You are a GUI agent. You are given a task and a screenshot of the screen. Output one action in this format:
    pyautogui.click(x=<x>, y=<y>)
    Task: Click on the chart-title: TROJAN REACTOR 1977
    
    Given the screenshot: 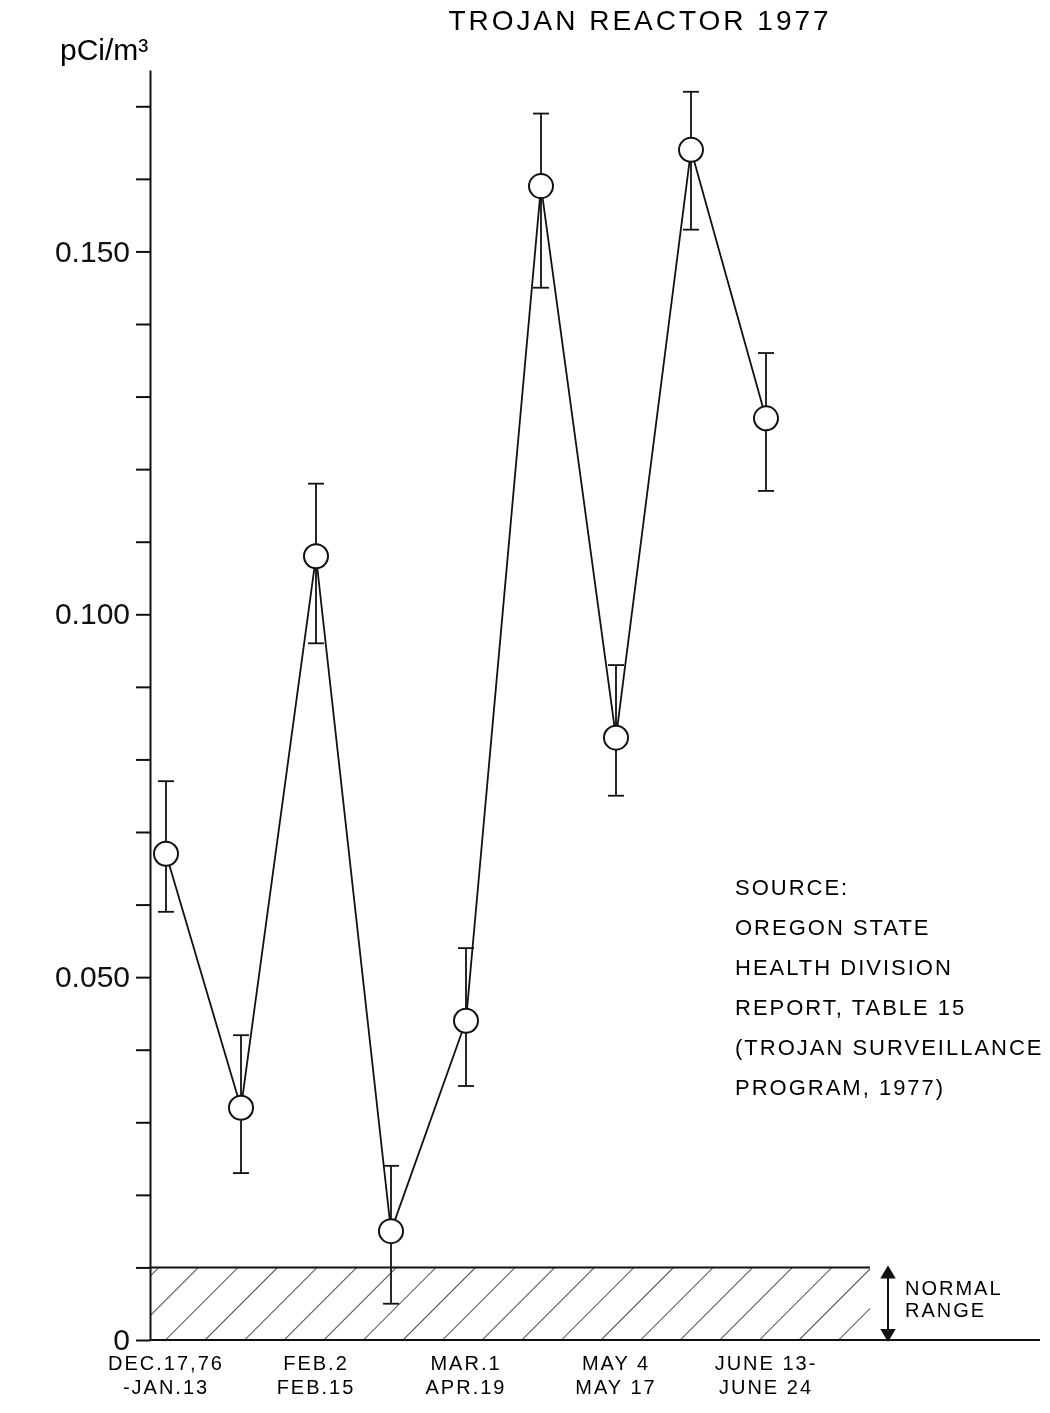 What is the action you would take?
    pyautogui.click(x=640, y=20)
    